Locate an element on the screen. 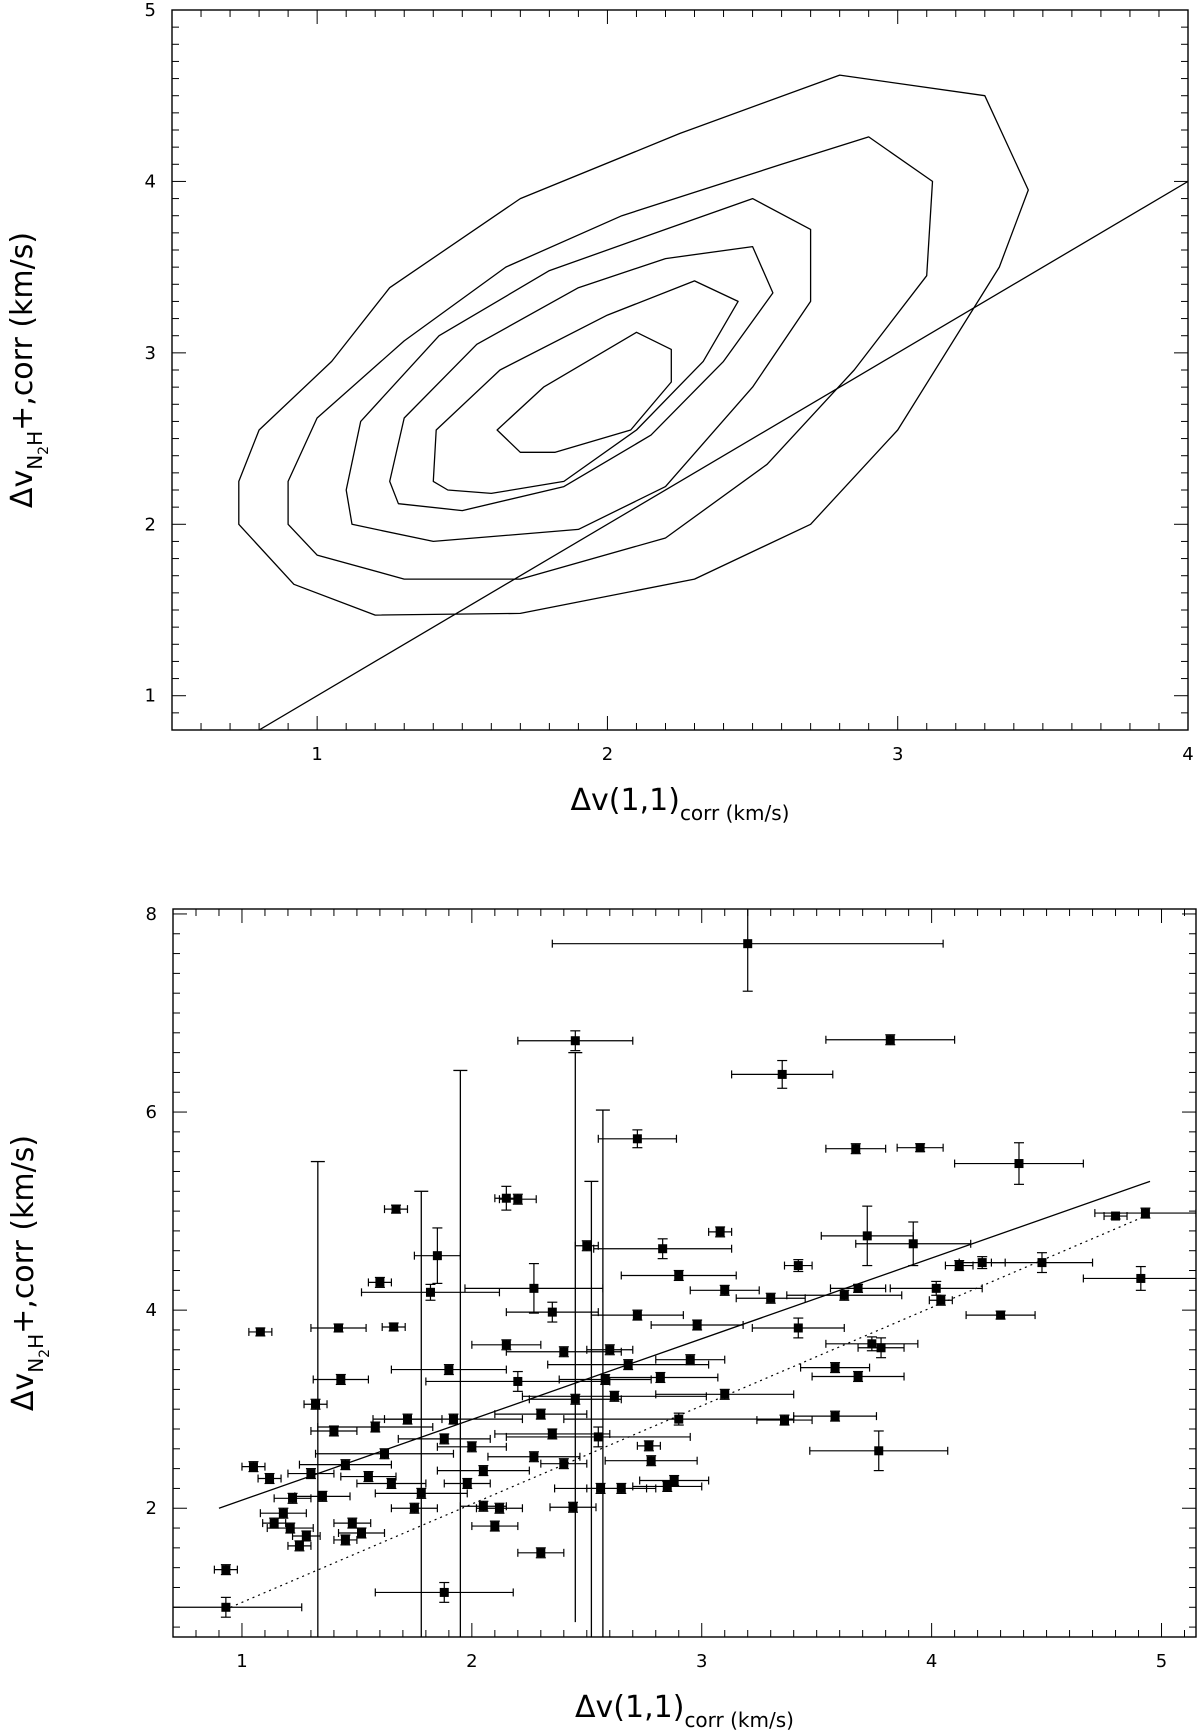  bottom-x-tick-label: 5 is located at coordinates (1161, 1661).